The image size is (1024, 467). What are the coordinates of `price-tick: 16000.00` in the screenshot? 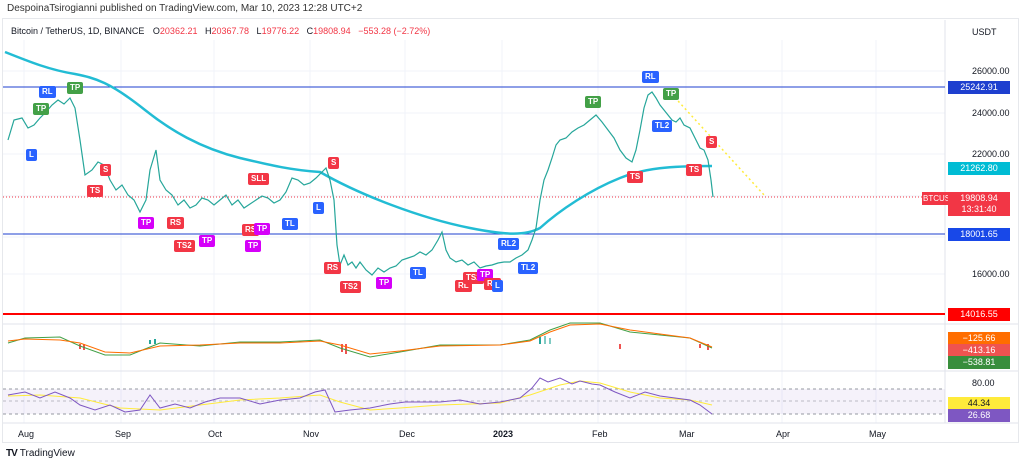 It's located at (991, 274).